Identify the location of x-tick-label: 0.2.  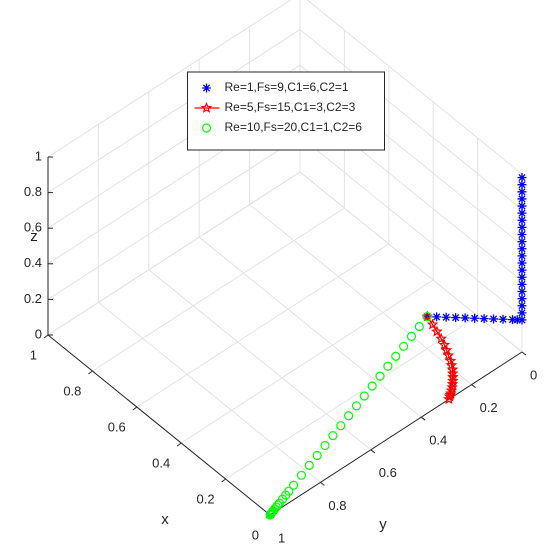
(206, 498).